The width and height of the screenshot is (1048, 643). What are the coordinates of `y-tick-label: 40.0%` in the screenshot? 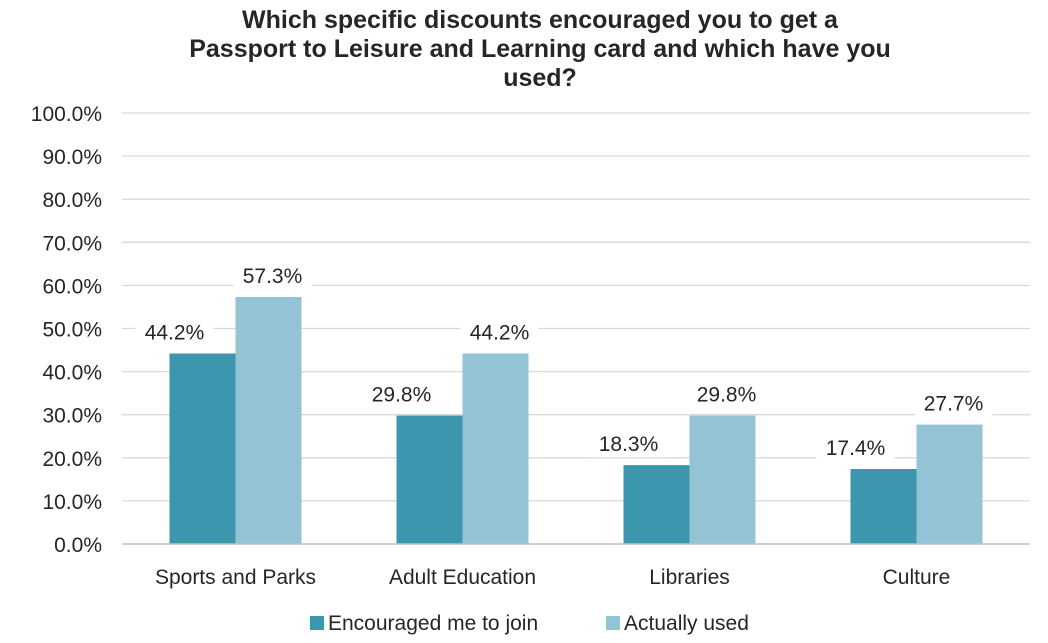 It's located at (72, 373).